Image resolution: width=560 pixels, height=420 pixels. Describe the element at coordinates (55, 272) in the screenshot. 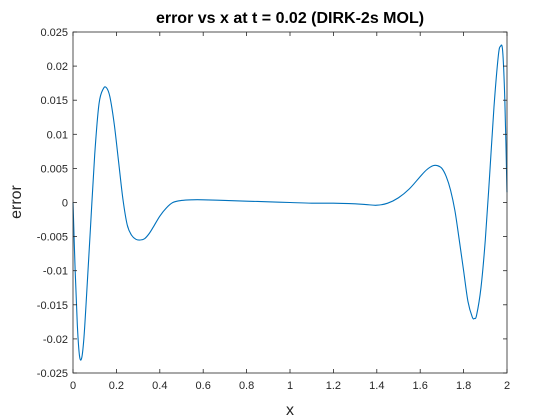

I see `y-tick-label: -0.01` at that location.